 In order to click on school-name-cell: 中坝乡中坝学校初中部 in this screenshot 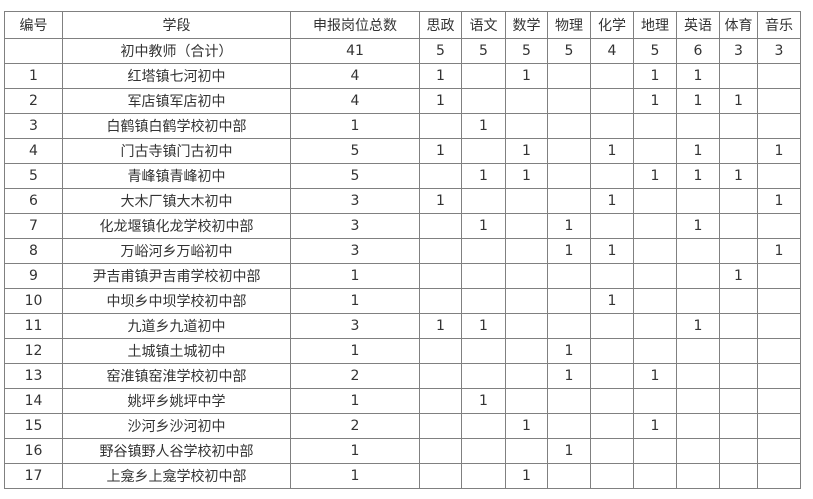, I will do `click(176, 301)`.